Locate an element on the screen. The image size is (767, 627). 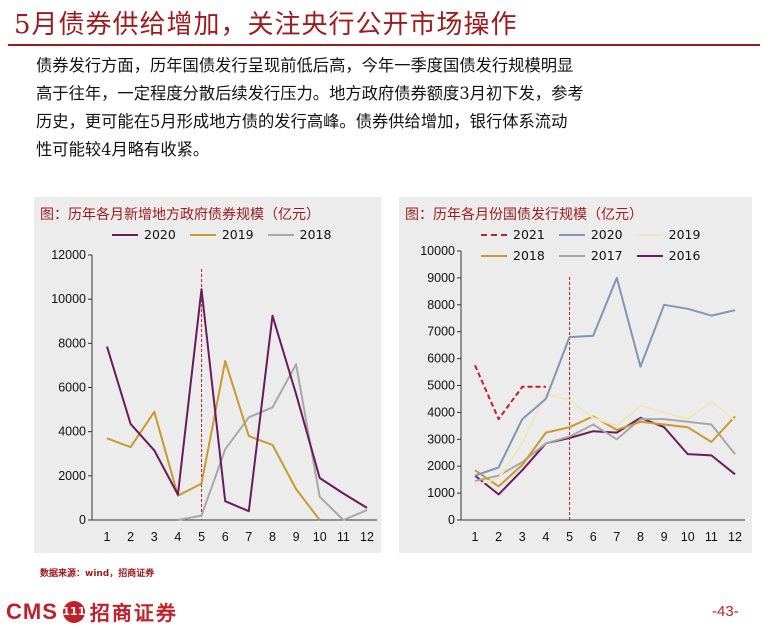
logo-chinese-name: 招商证券 is located at coordinates (133, 613).